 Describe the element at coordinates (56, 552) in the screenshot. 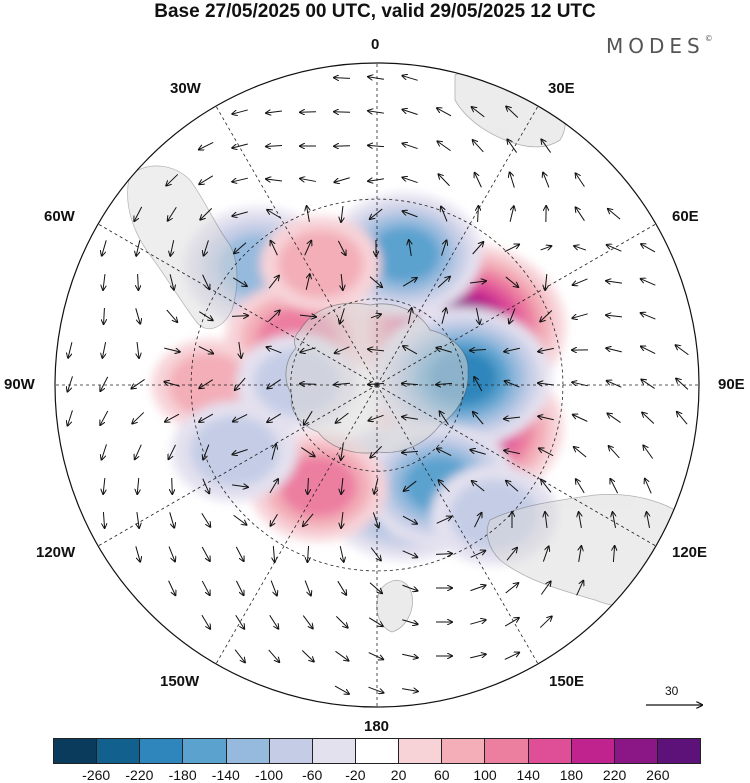

I see `lon-label-120w: 120W` at that location.